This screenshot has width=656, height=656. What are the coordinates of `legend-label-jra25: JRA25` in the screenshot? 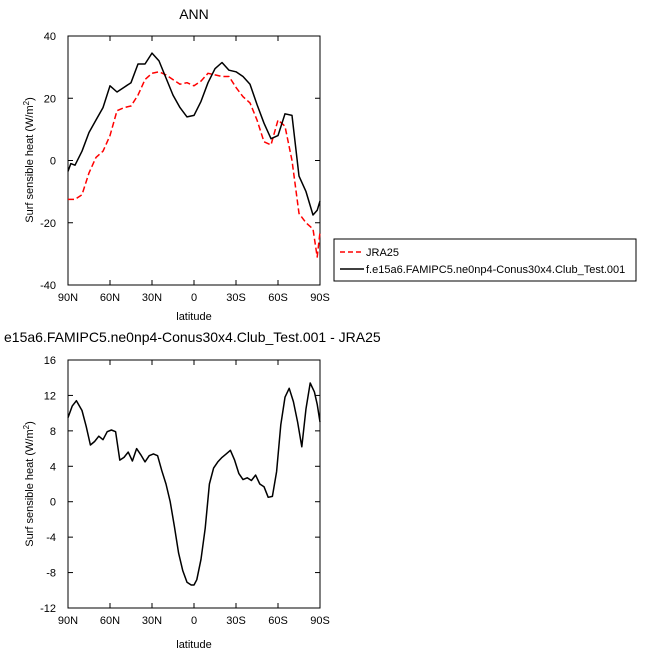 It's located at (382, 253).